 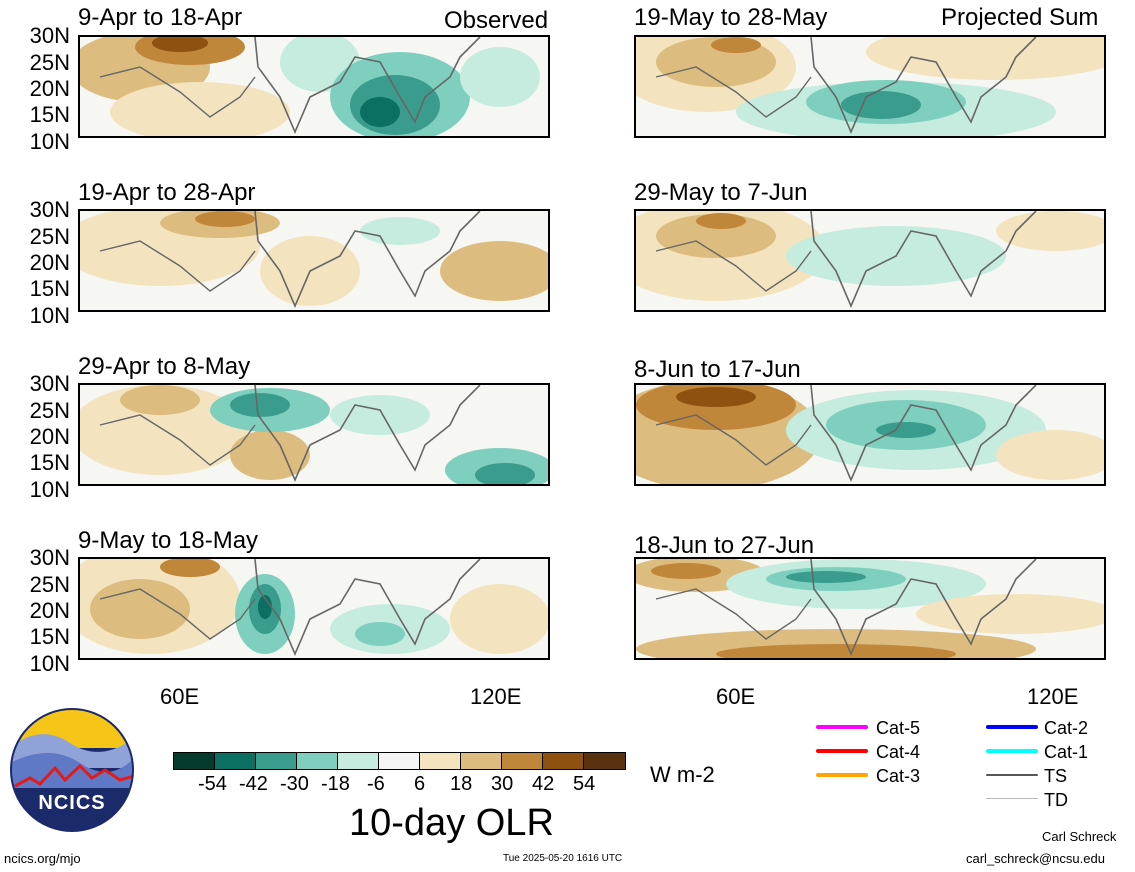 What do you see at coordinates (1079, 836) in the screenshot?
I see `footer-author: Carl Schreck` at bounding box center [1079, 836].